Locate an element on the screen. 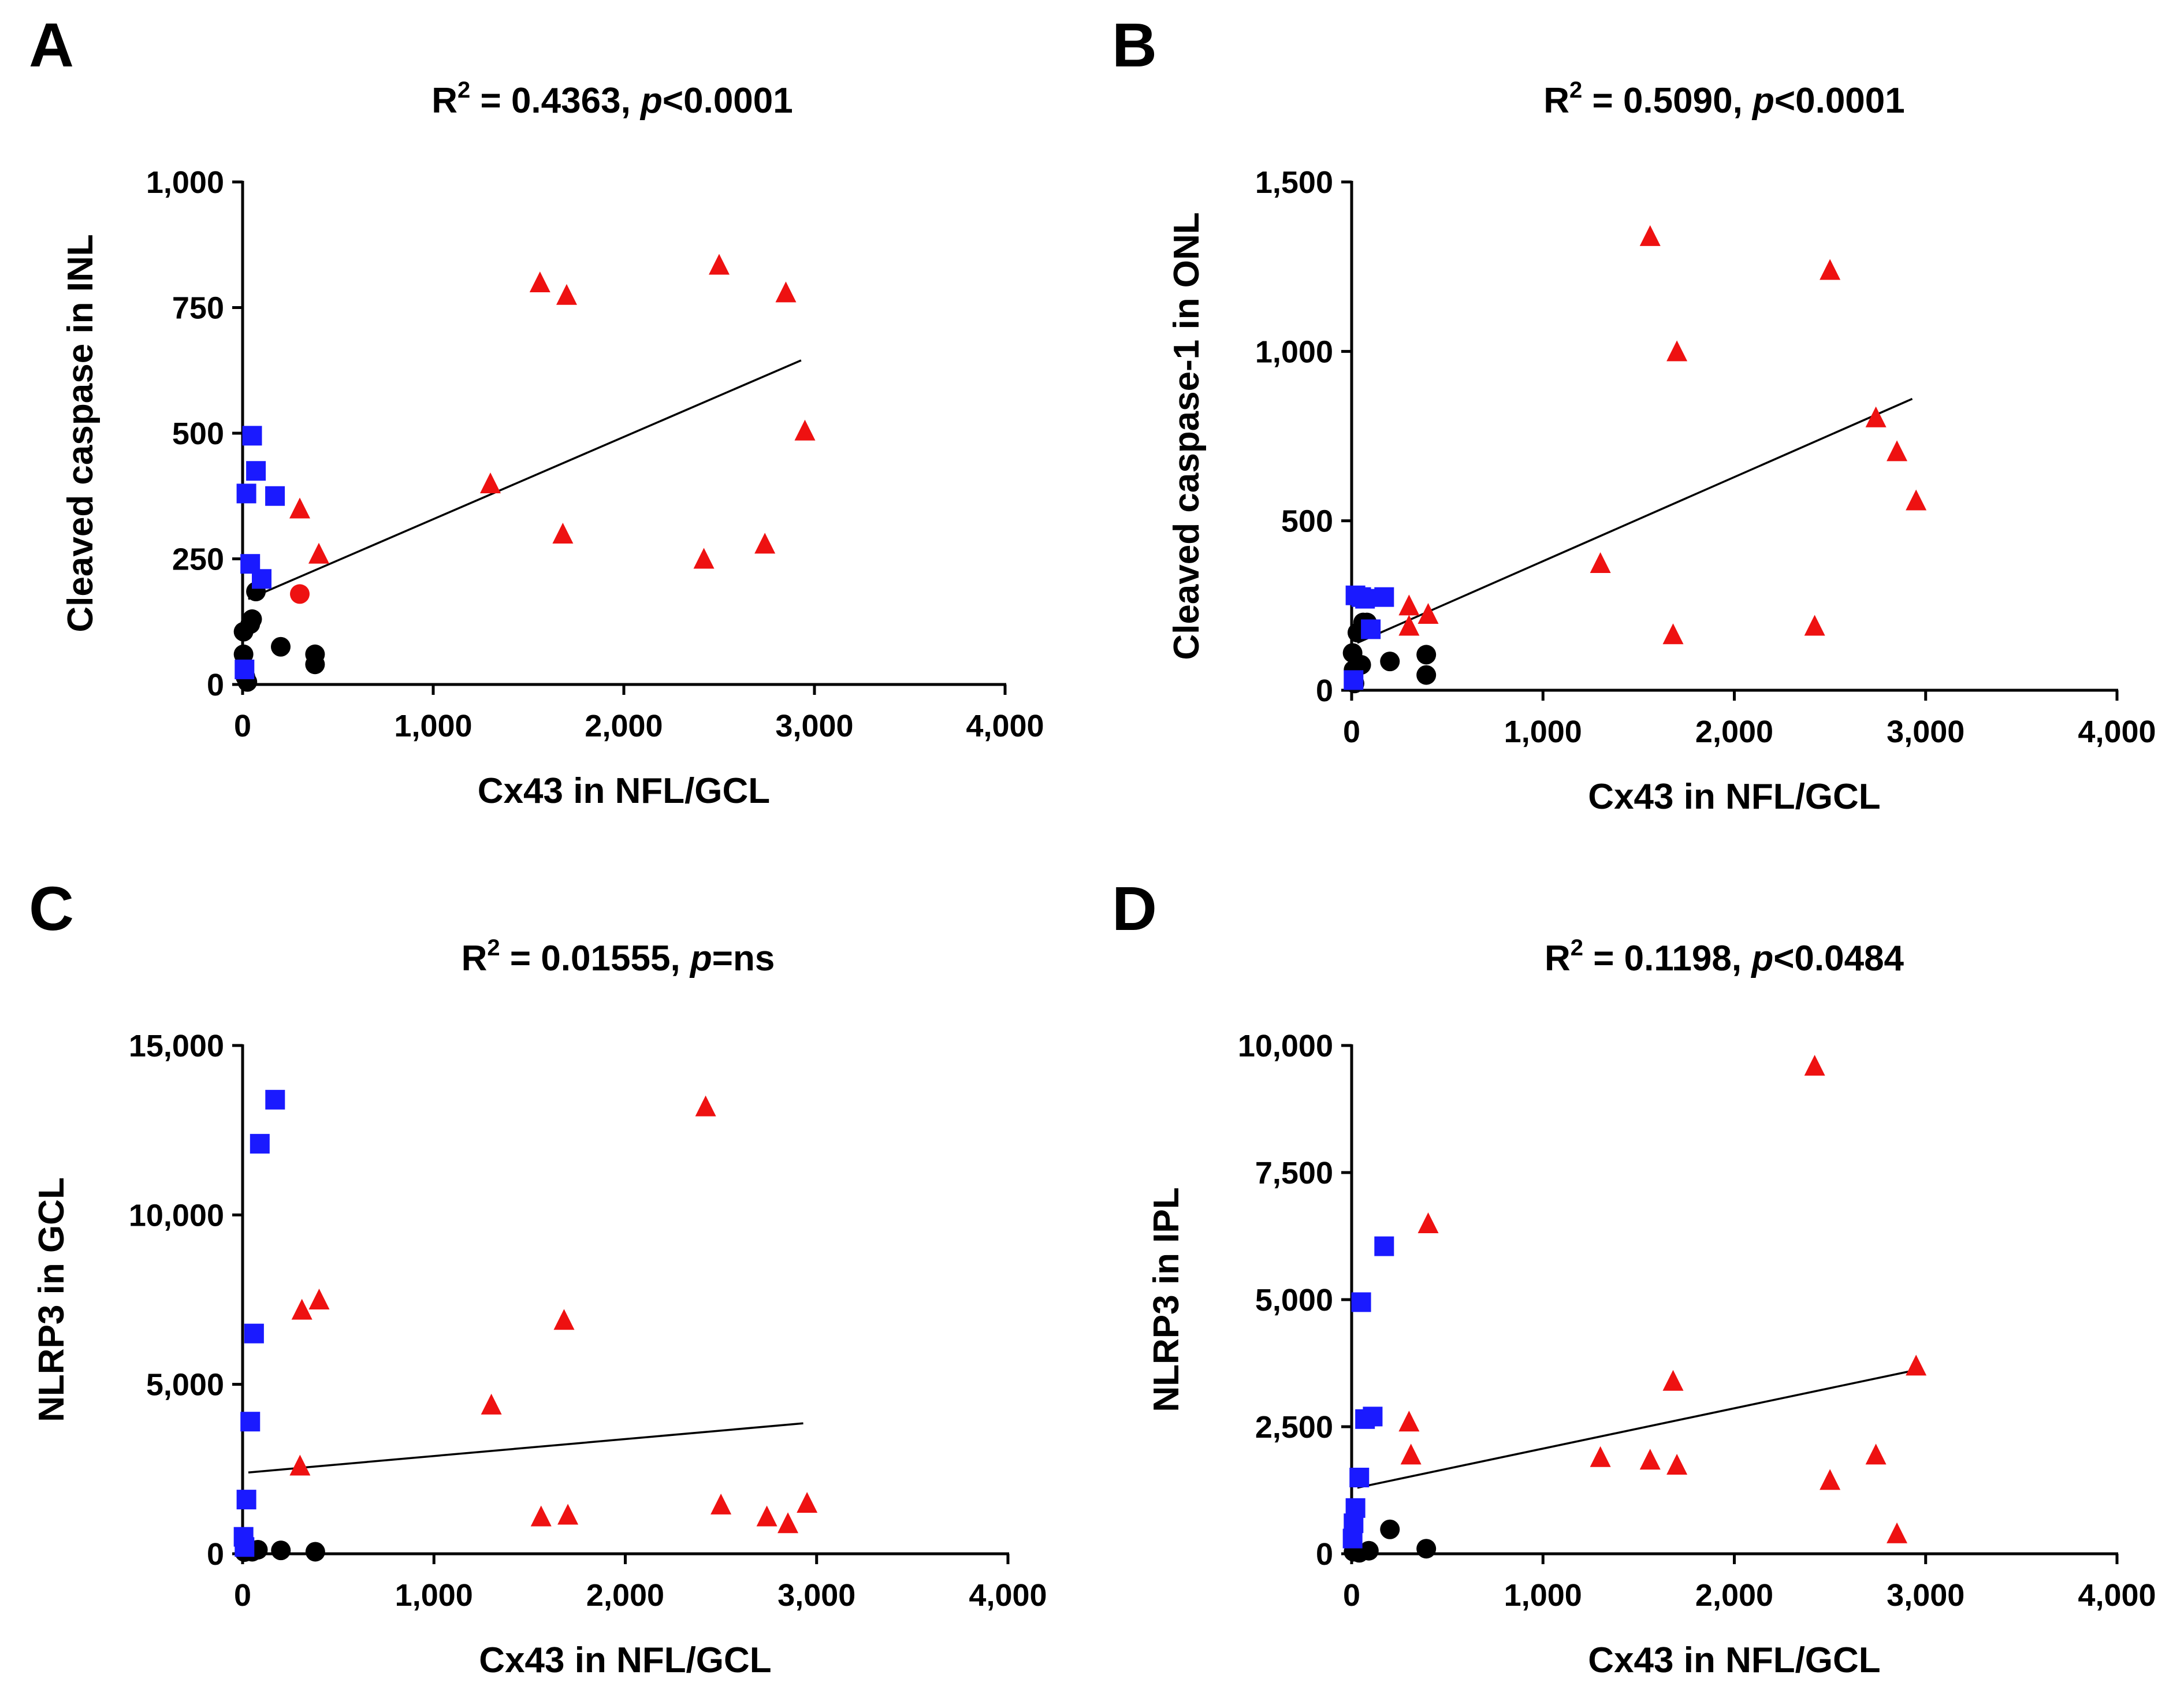 The height and width of the screenshot is (1708, 2184). y-axis-title-d: NLRP3 in IPL is located at coordinates (1167, 1299).